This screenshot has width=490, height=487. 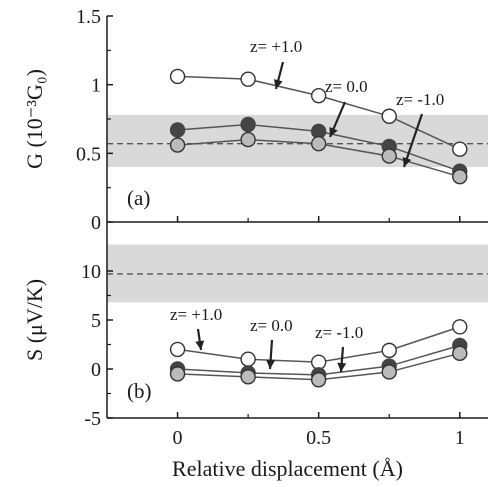 What do you see at coordinates (318, 438) in the screenshot?
I see `x-tick-label: 0.5` at bounding box center [318, 438].